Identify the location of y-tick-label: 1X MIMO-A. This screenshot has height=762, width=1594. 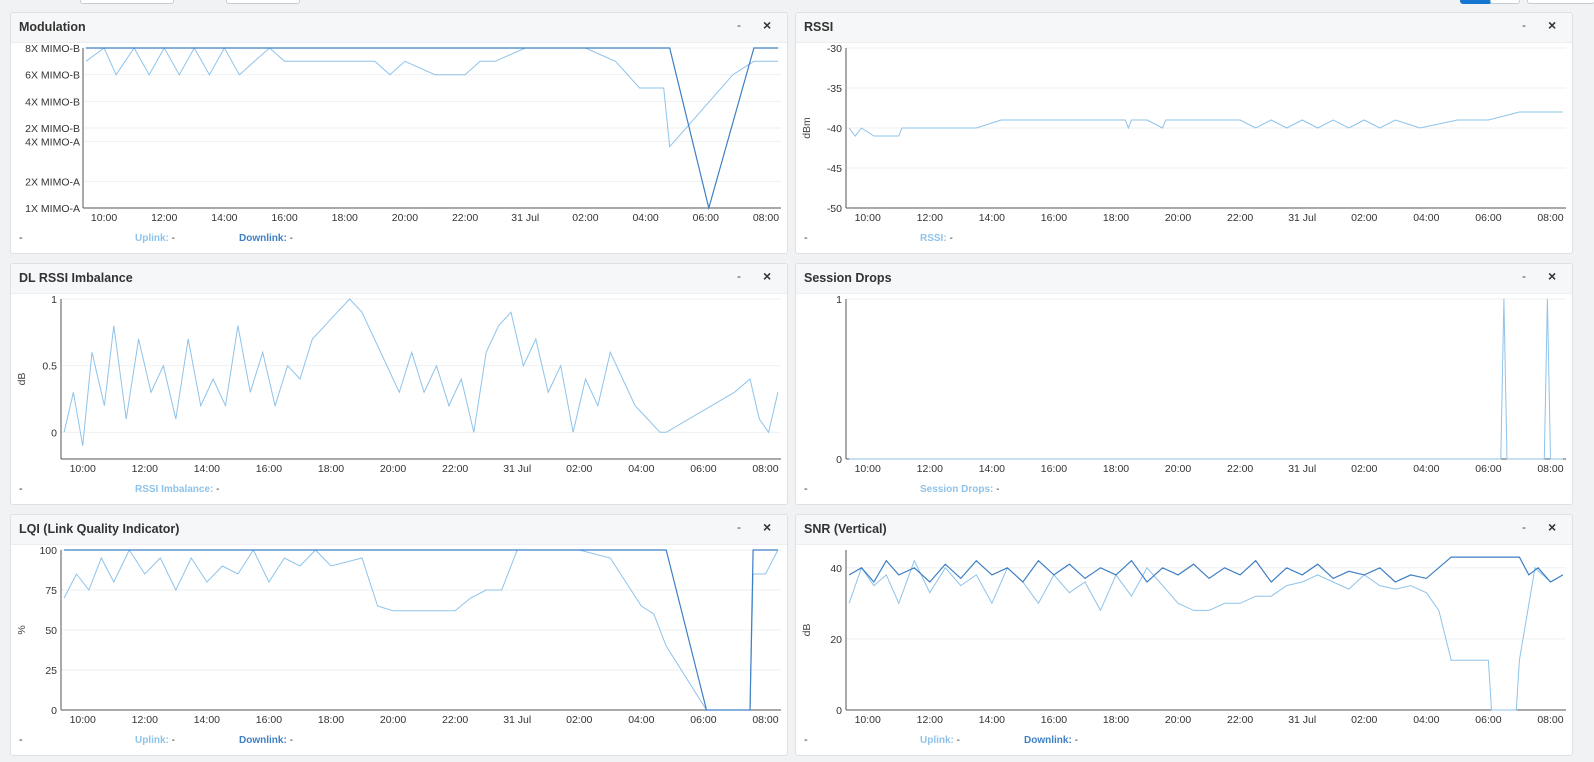
(52, 209).